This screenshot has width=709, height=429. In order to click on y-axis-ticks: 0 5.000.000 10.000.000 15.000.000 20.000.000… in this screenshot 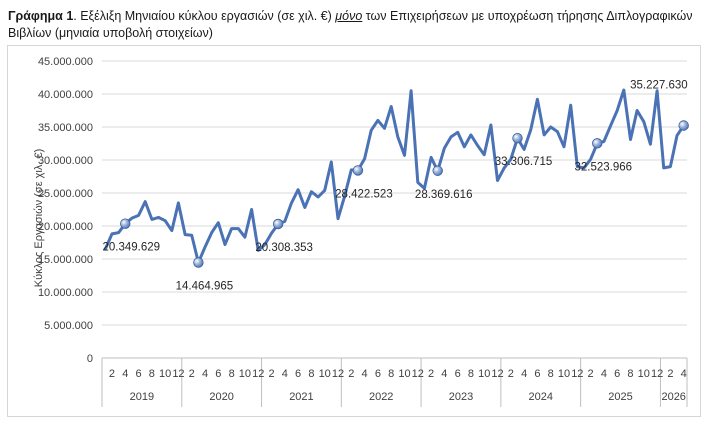, I will do `click(65, 210)`.